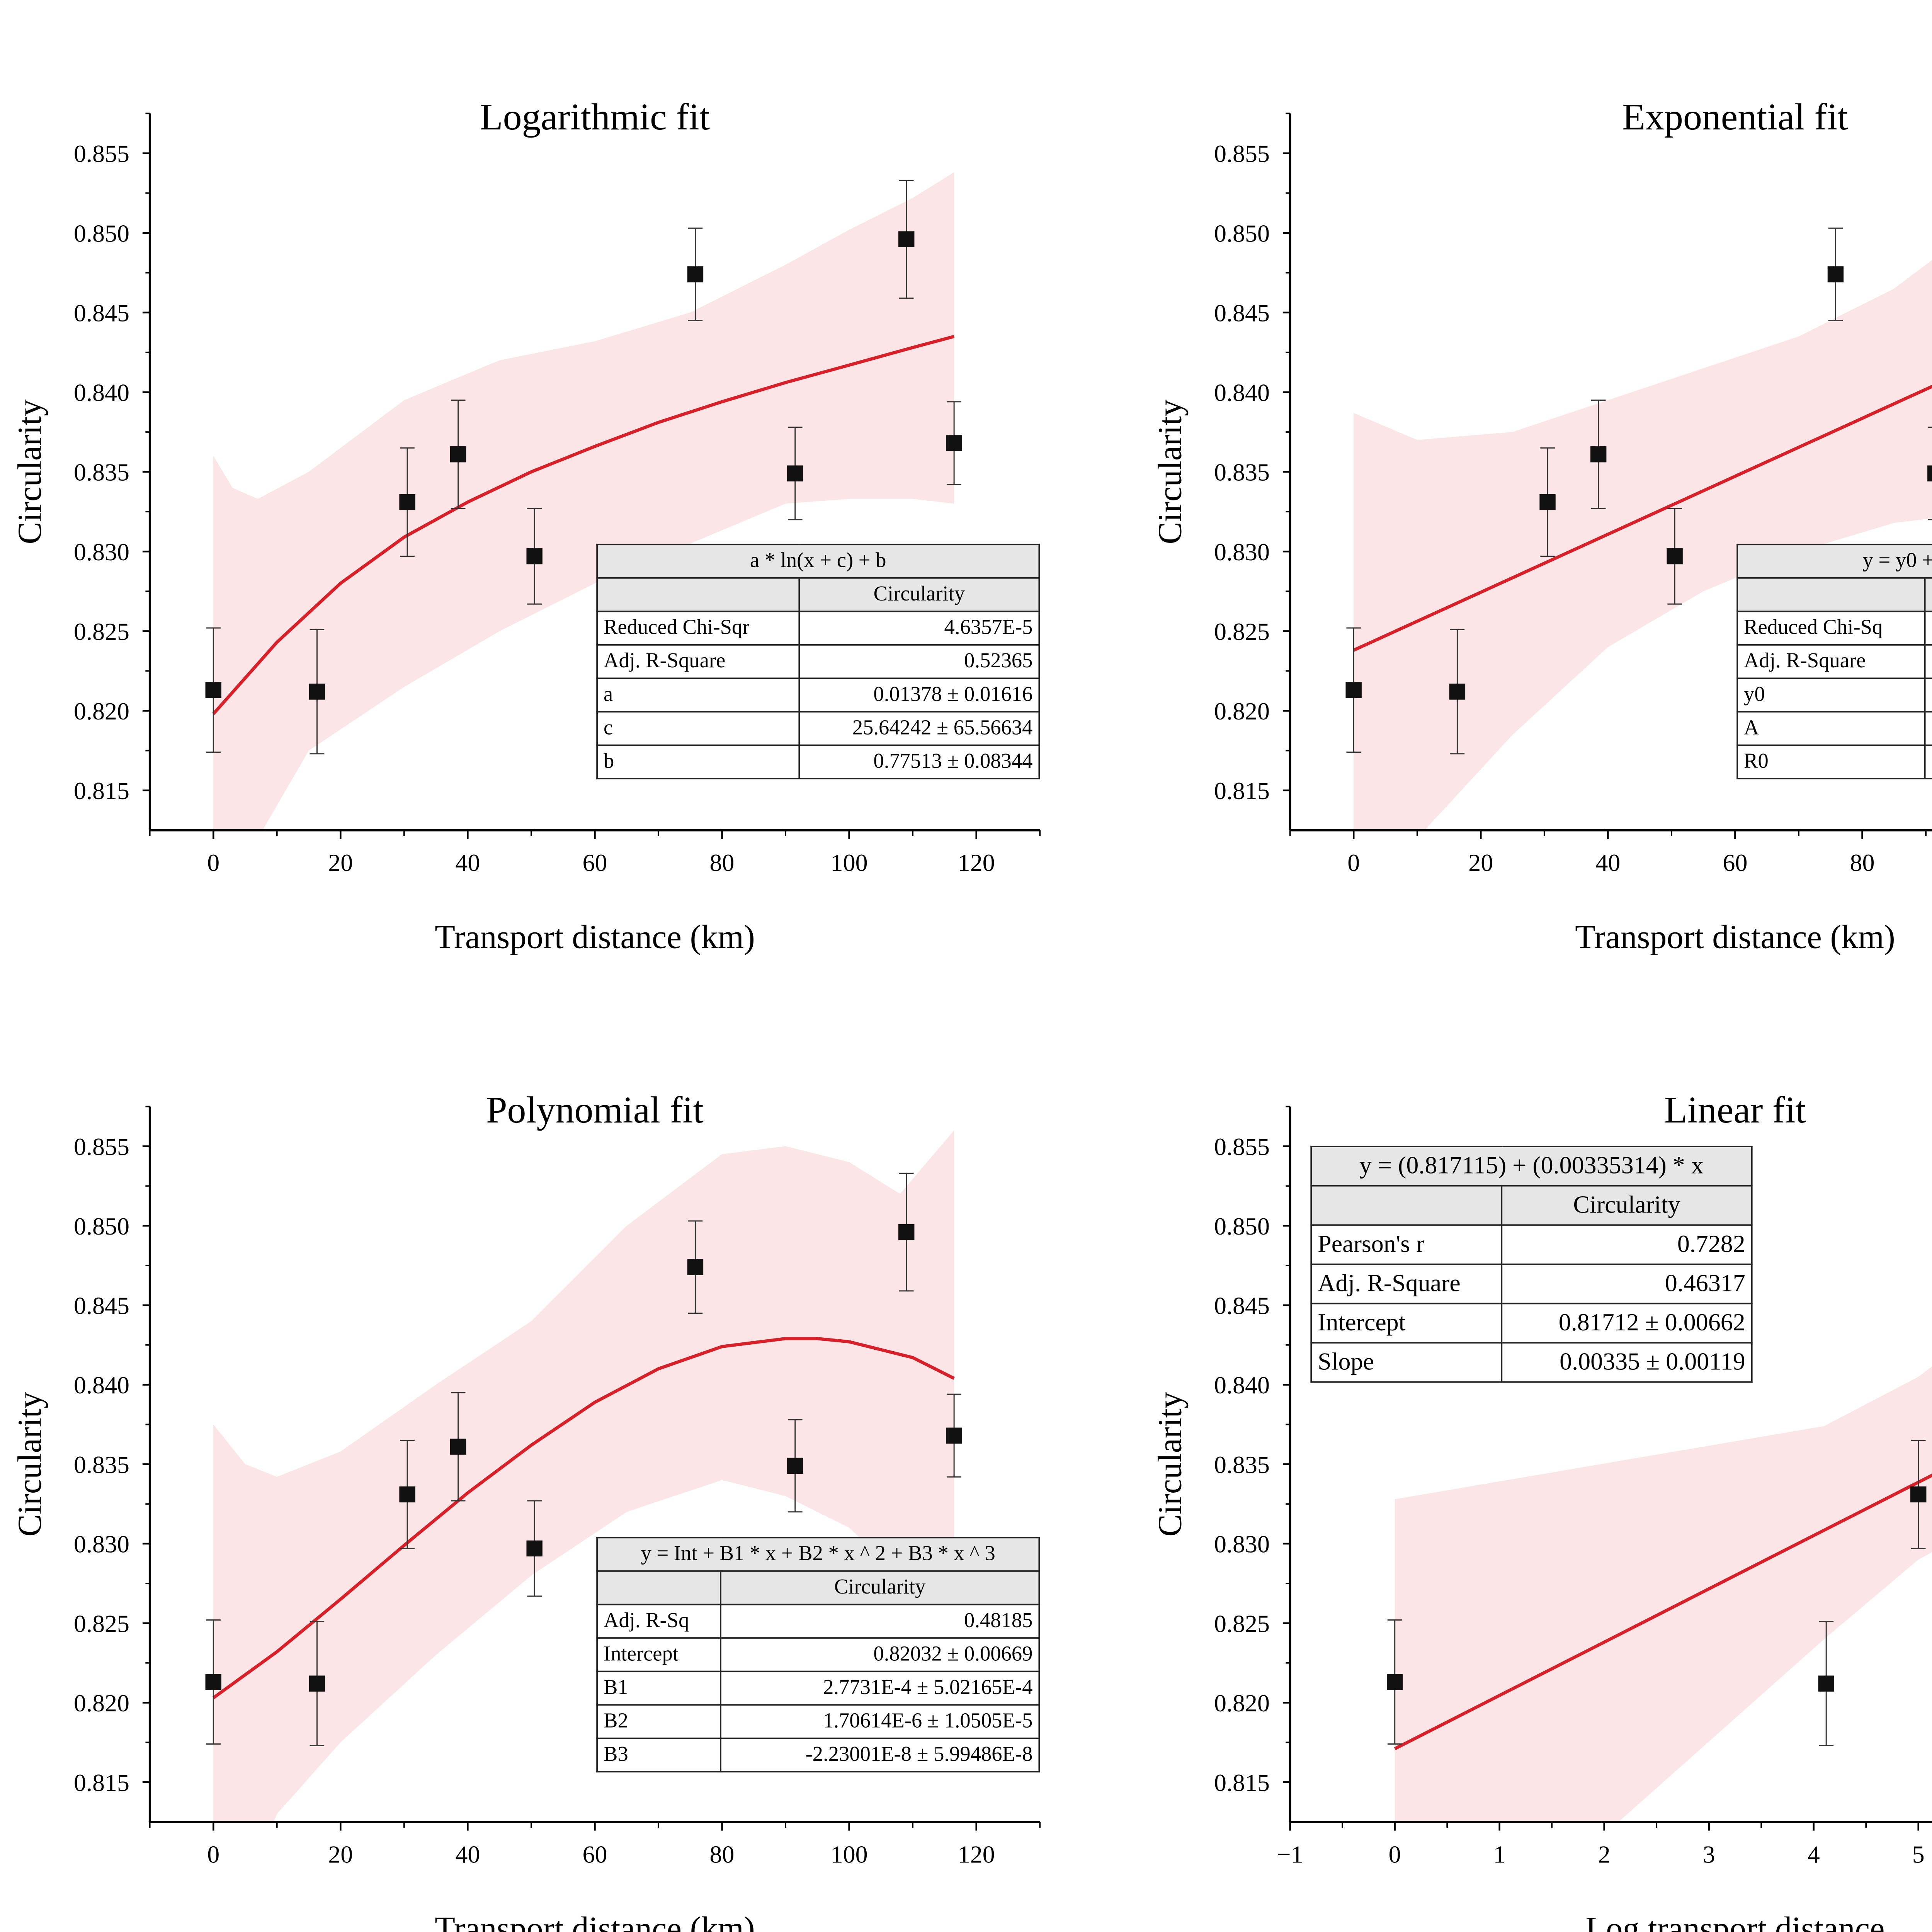 The image size is (1932, 1932). I want to click on fit-equation: y = (0.817115) + (0.00335314) * x, so click(1532, 1166).